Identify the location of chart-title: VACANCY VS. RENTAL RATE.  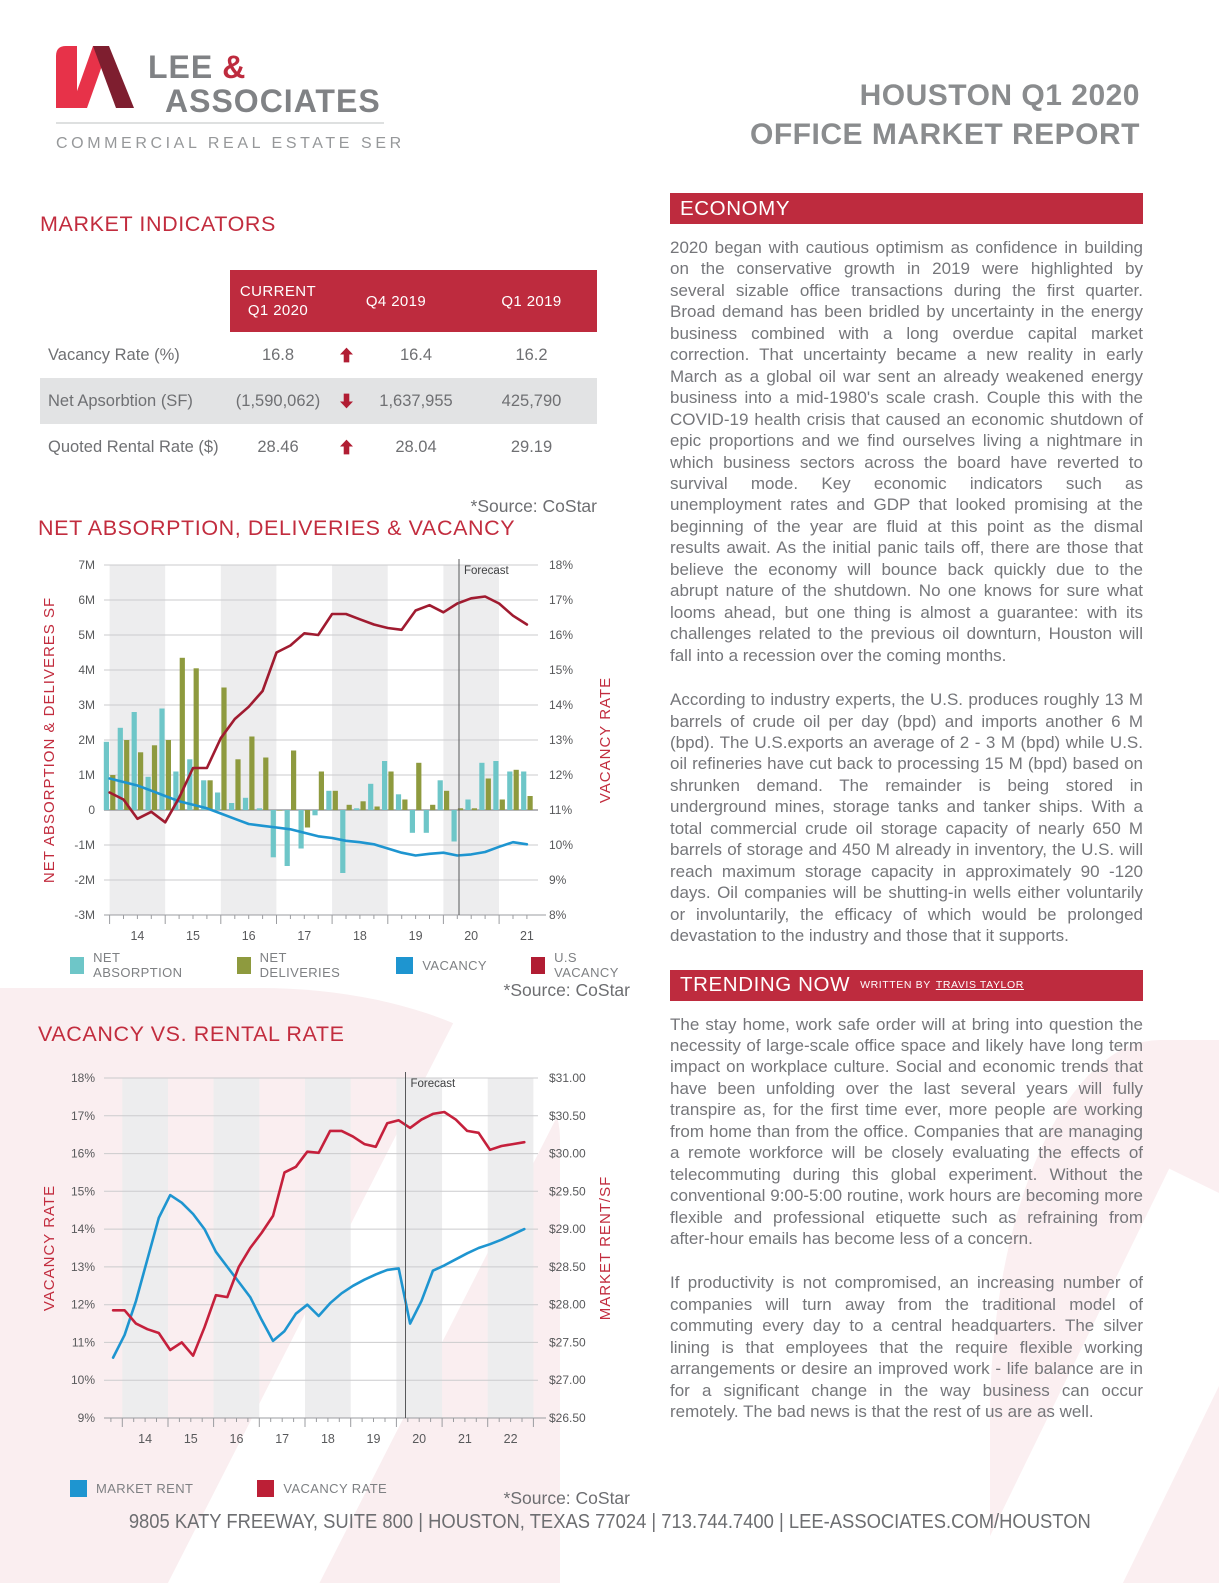
(191, 1034).